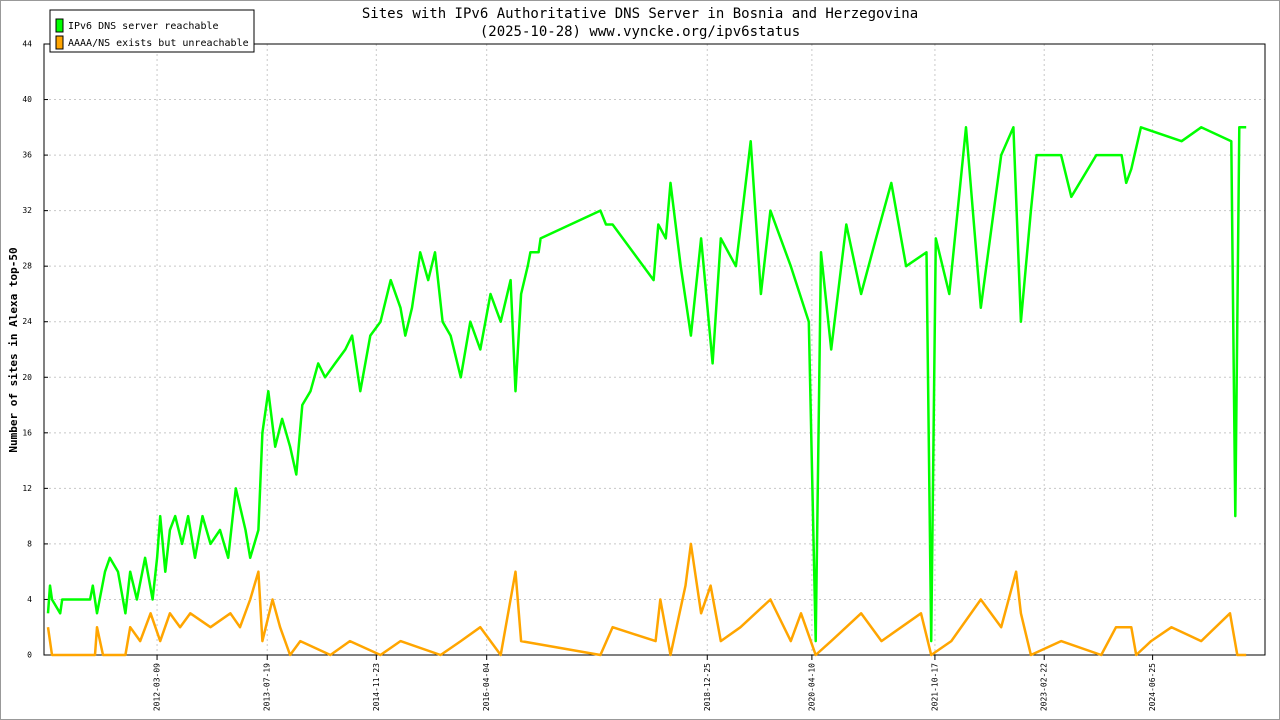 The image size is (1280, 720). Describe the element at coordinates (1152, 687) in the screenshot. I see `x-tick-label: 2024-06-25` at that location.